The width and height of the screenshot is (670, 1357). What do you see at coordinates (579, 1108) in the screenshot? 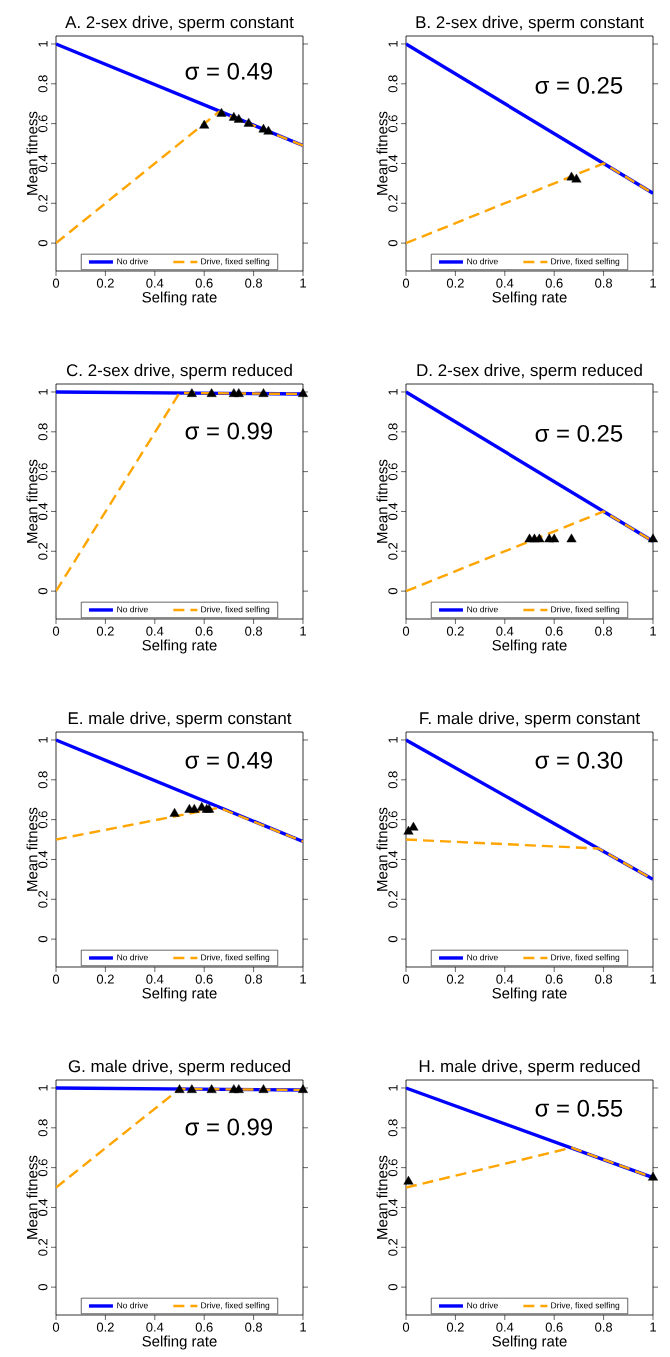
I see `annotation: σ = 0.55` at bounding box center [579, 1108].